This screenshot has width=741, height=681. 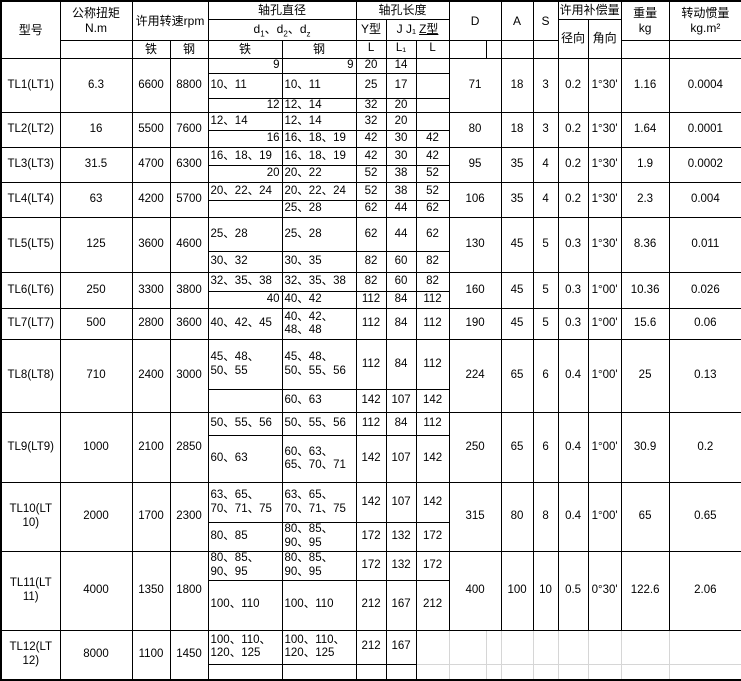 What do you see at coordinates (96, 291) in the screenshot?
I see `torque-cell: 250` at bounding box center [96, 291].